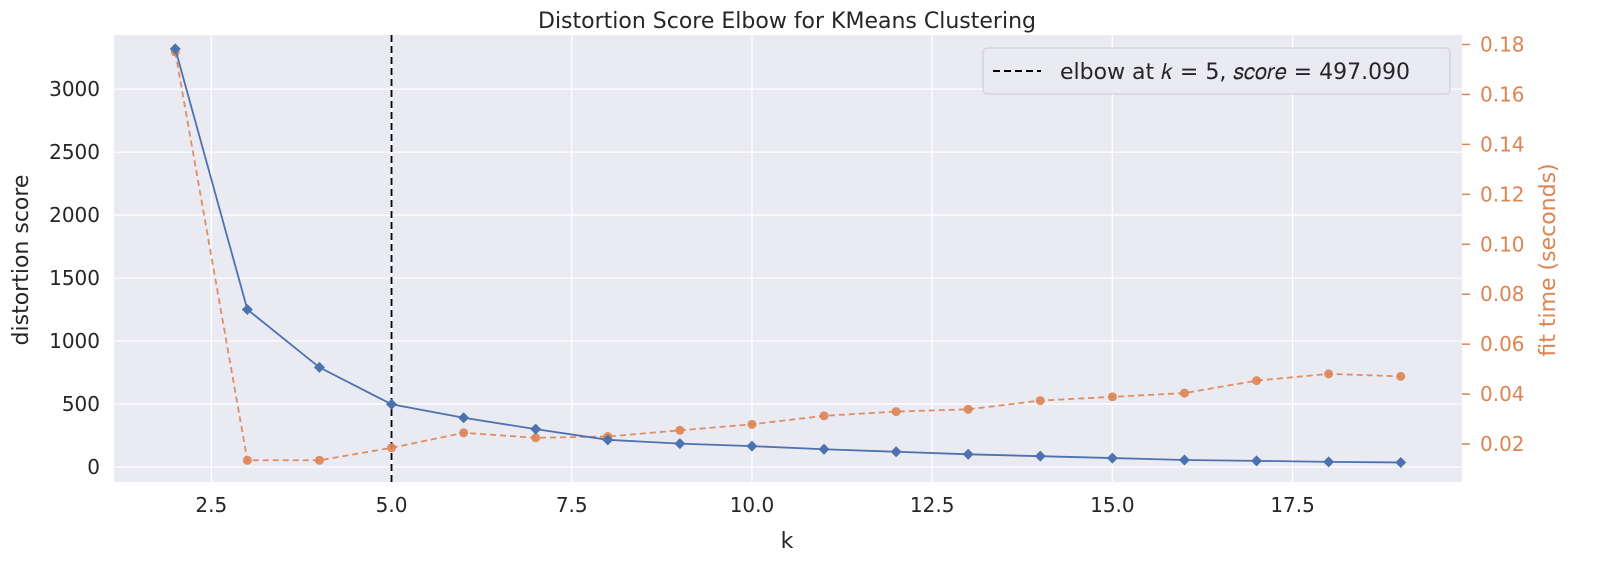 Image resolution: width=1619 pixels, height=579 pixels. I want to click on y-tick-label: 1500, so click(74, 278).